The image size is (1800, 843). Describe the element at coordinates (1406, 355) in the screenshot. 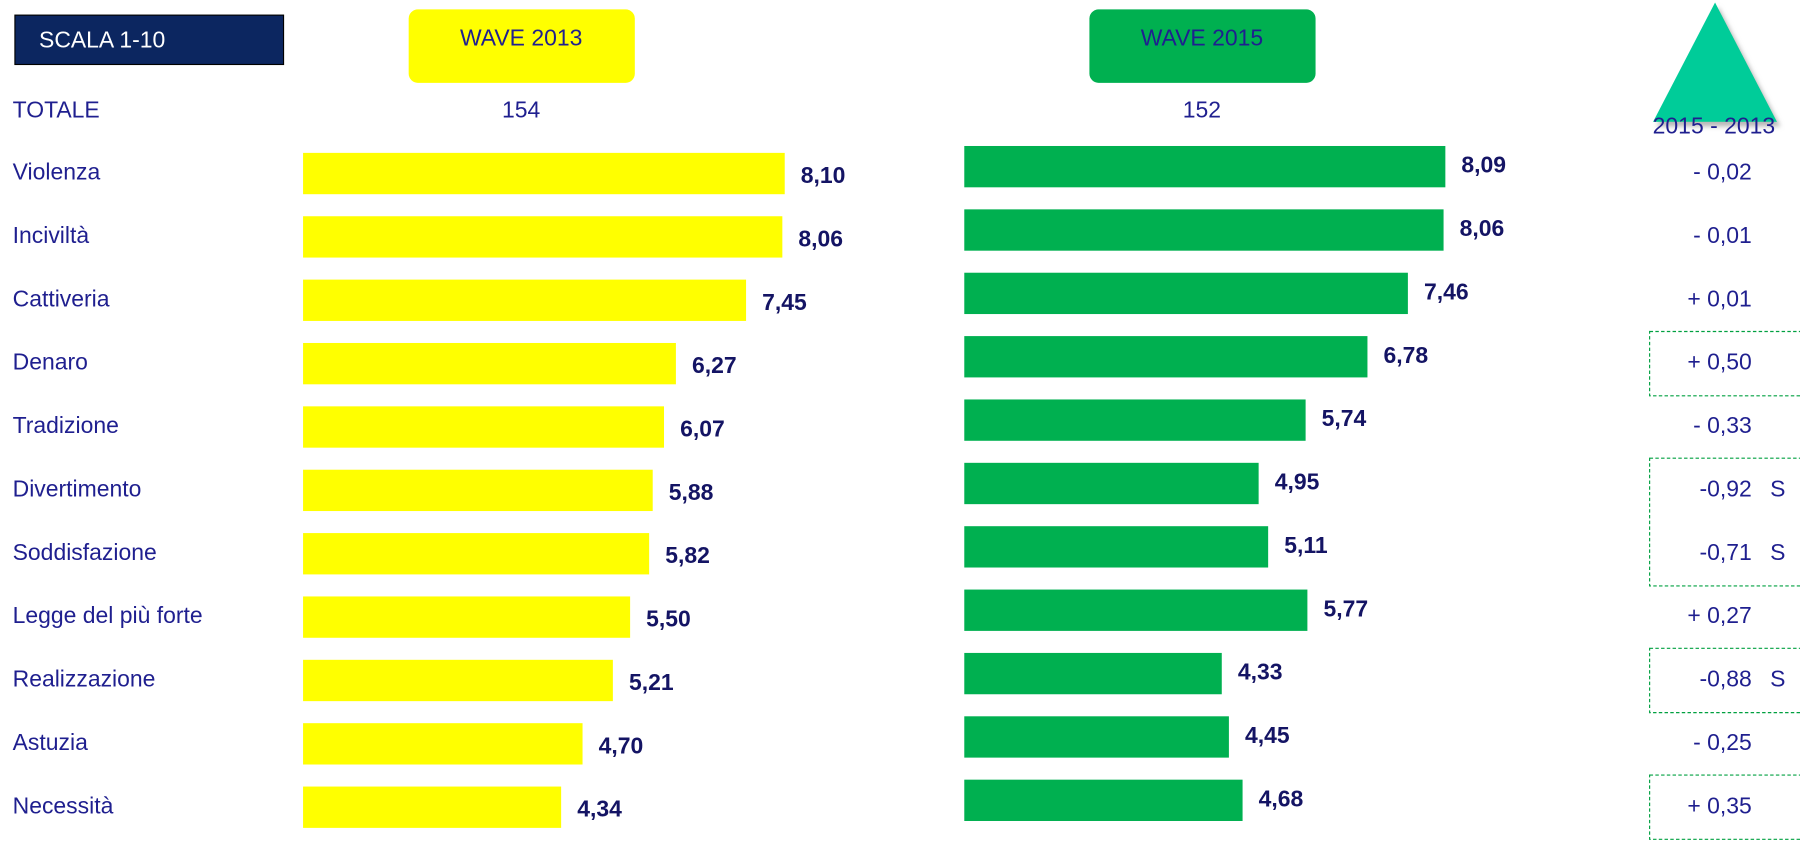

I see `value-label: 6,78` at that location.